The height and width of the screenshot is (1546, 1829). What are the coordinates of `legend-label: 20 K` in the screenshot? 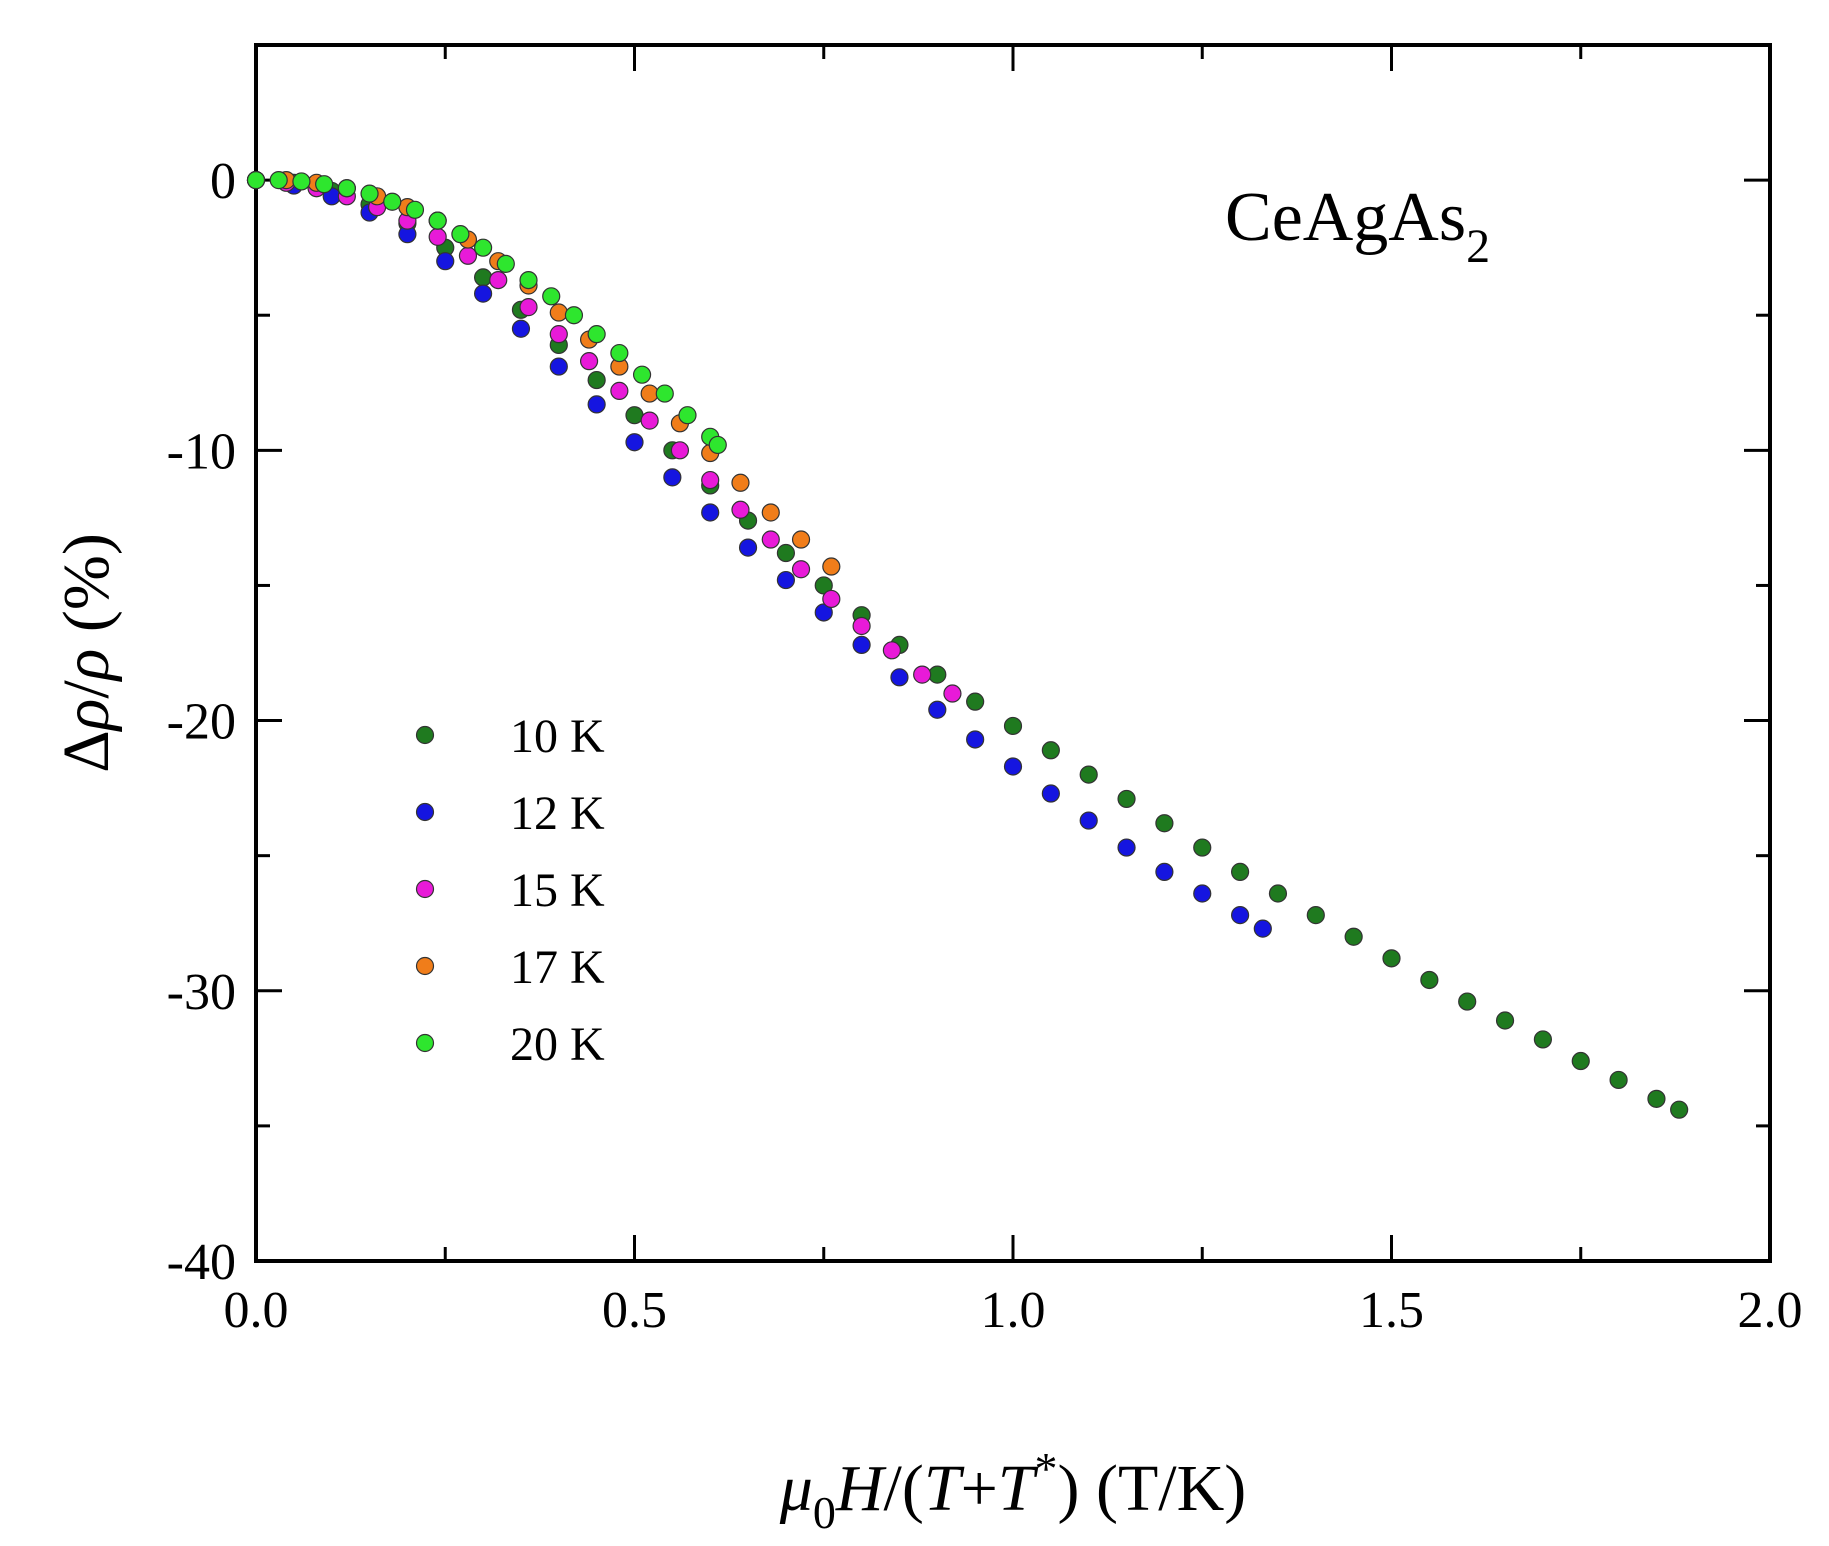 It's located at (557, 1044).